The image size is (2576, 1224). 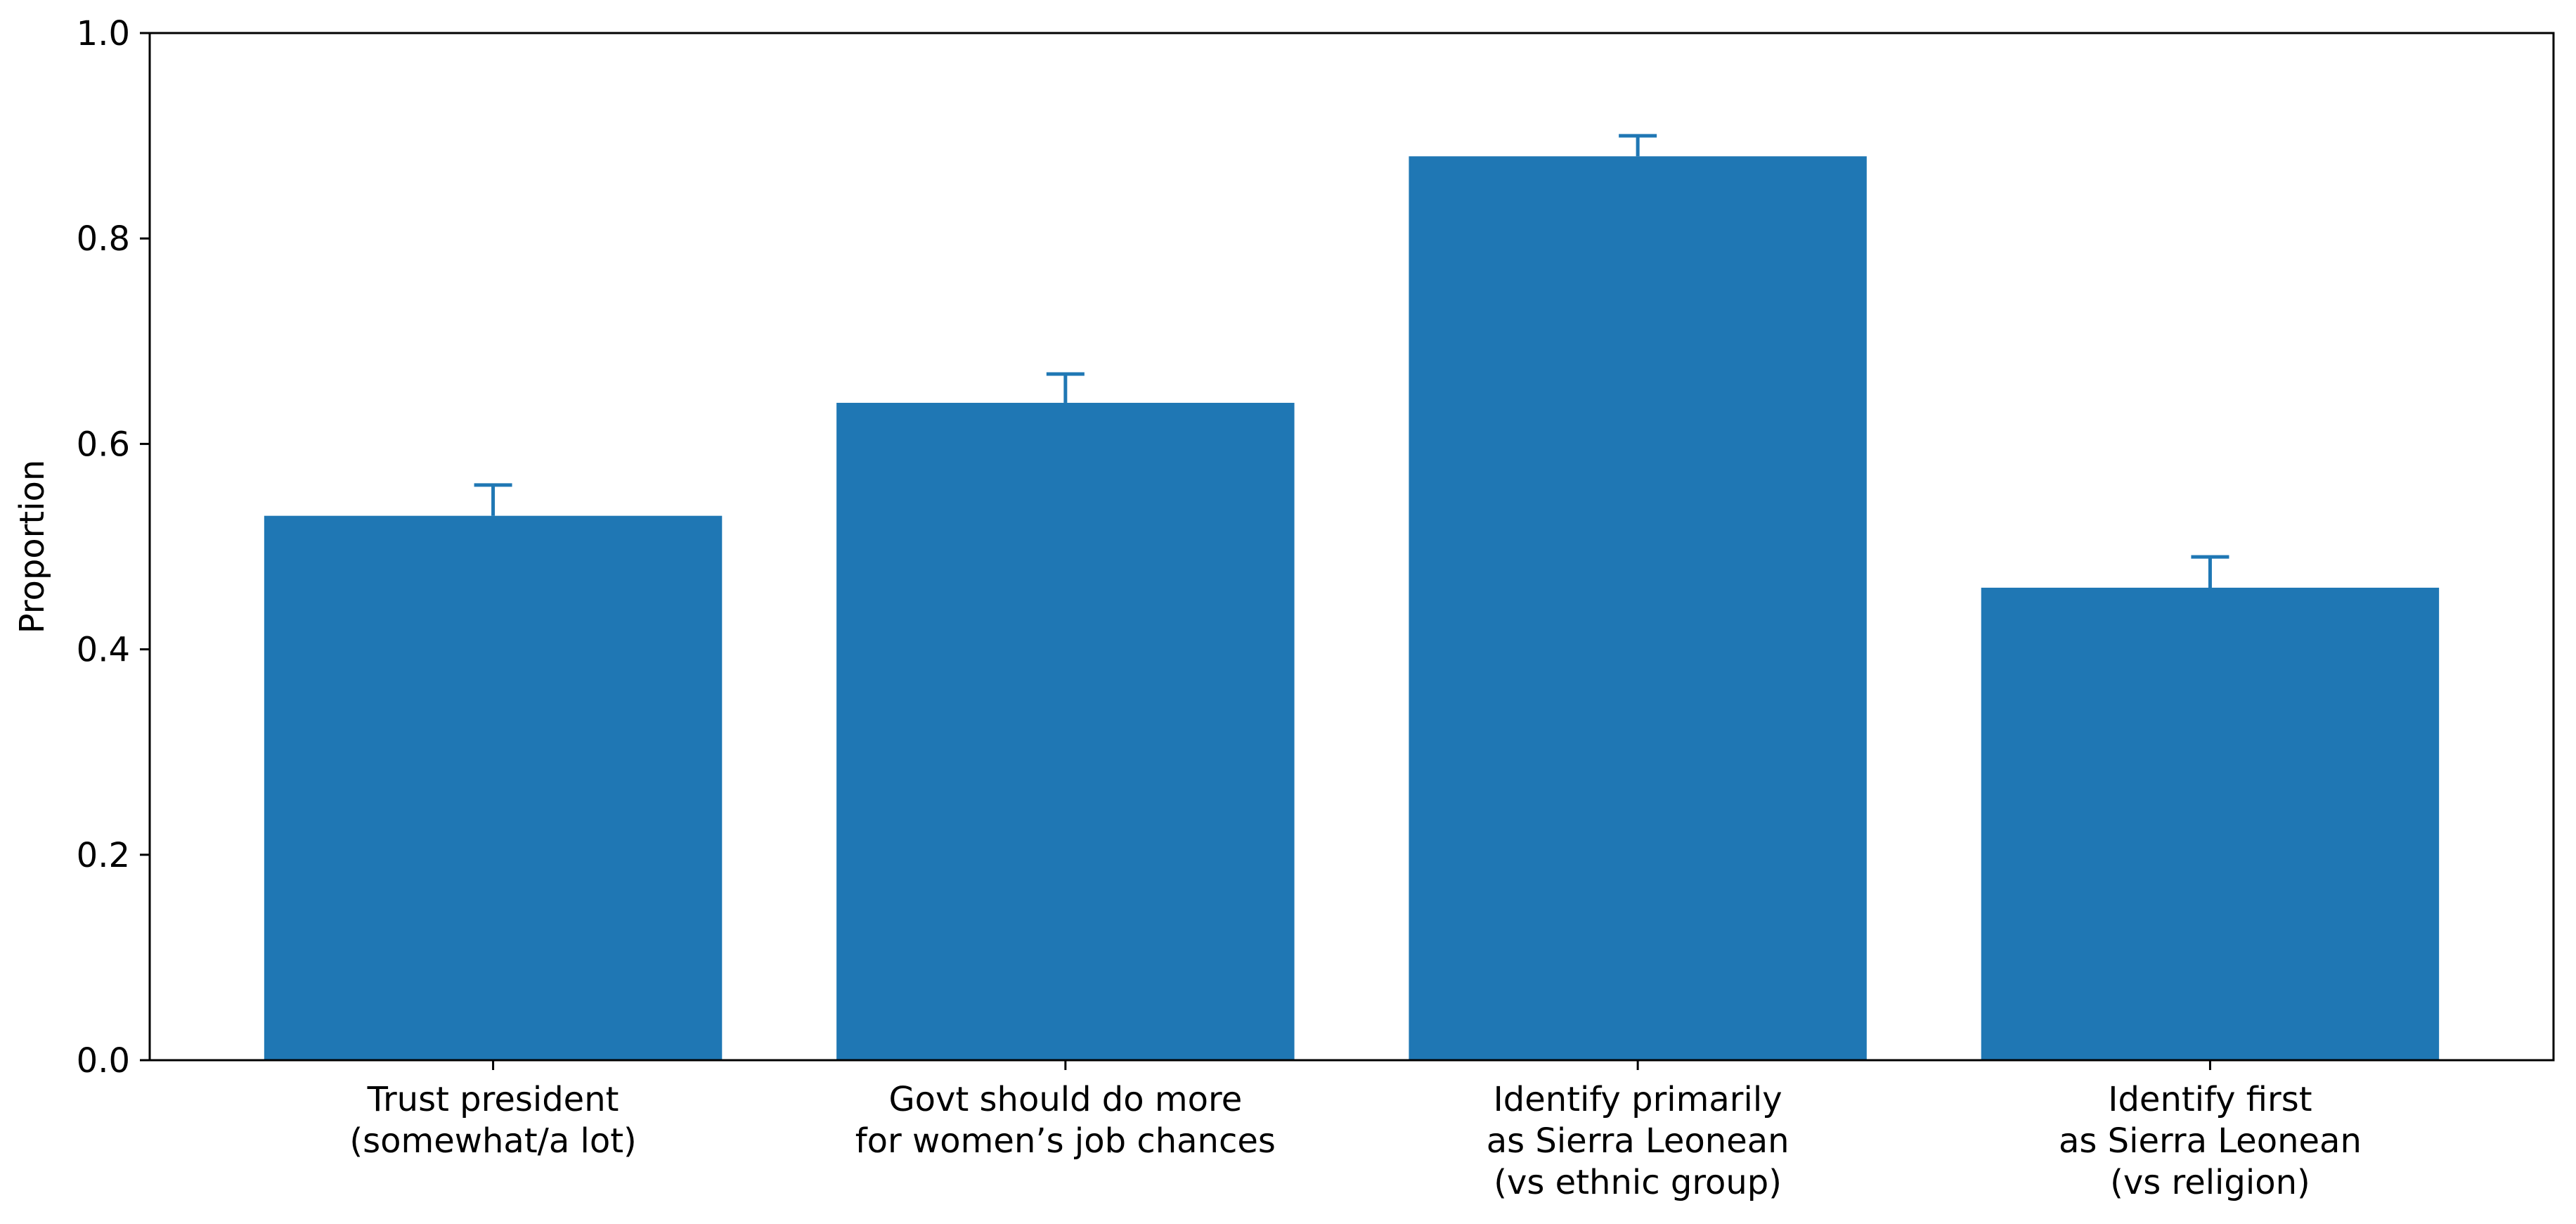 What do you see at coordinates (32, 547) in the screenshot?
I see `y-axis-label: Proportion` at bounding box center [32, 547].